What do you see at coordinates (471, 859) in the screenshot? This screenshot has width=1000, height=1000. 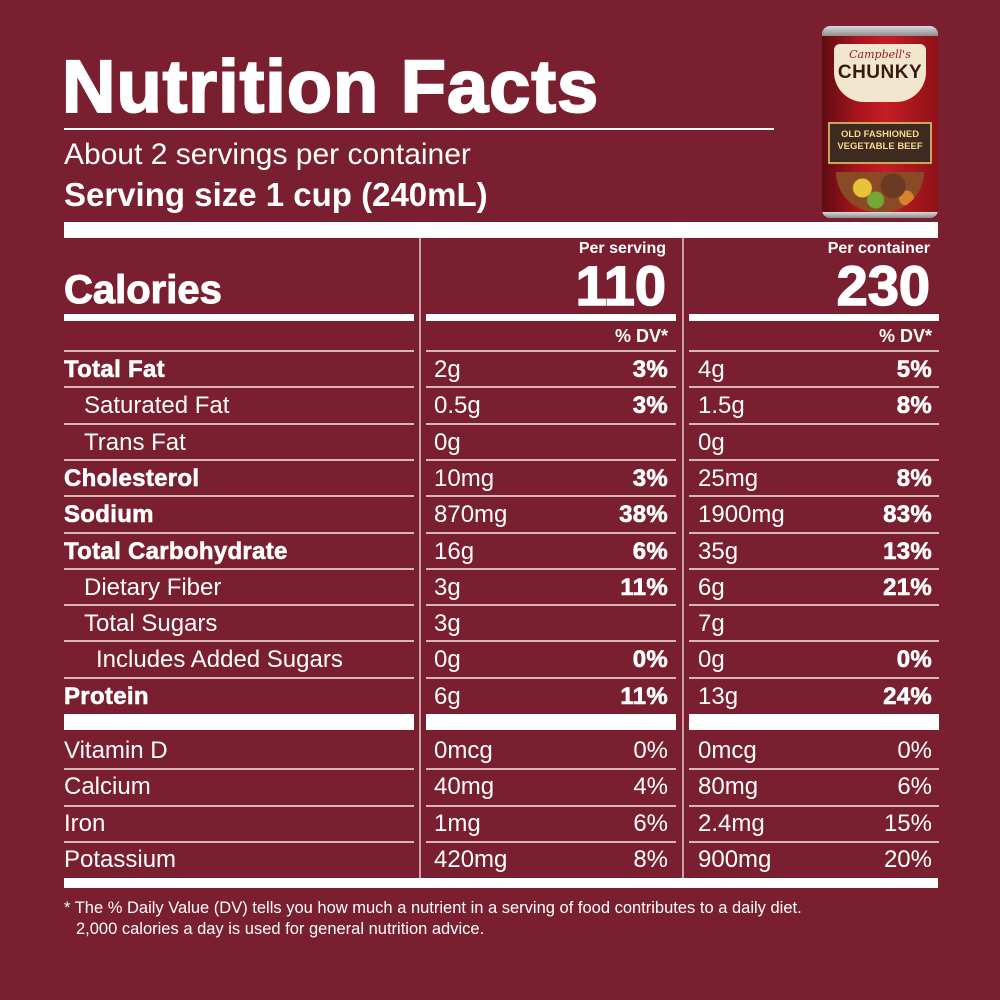 I see `serving-amount: 420mg` at bounding box center [471, 859].